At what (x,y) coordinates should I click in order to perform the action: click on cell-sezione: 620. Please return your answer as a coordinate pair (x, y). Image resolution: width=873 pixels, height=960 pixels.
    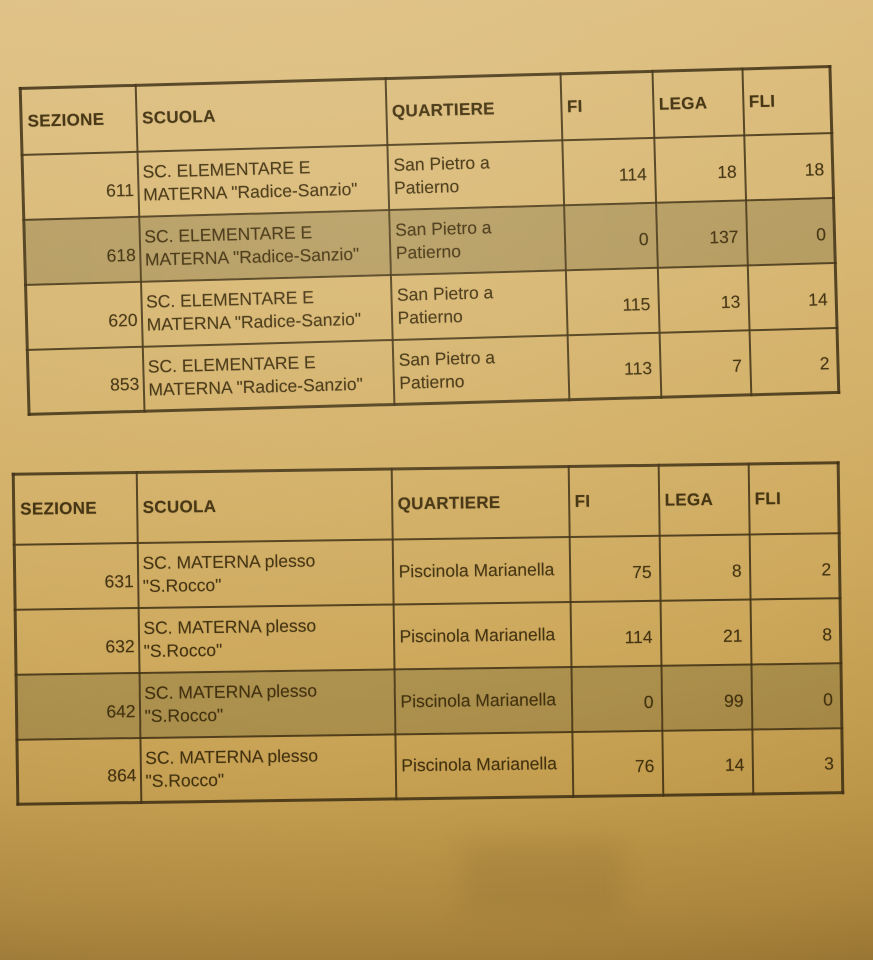
    Looking at the image, I should click on (84, 315).